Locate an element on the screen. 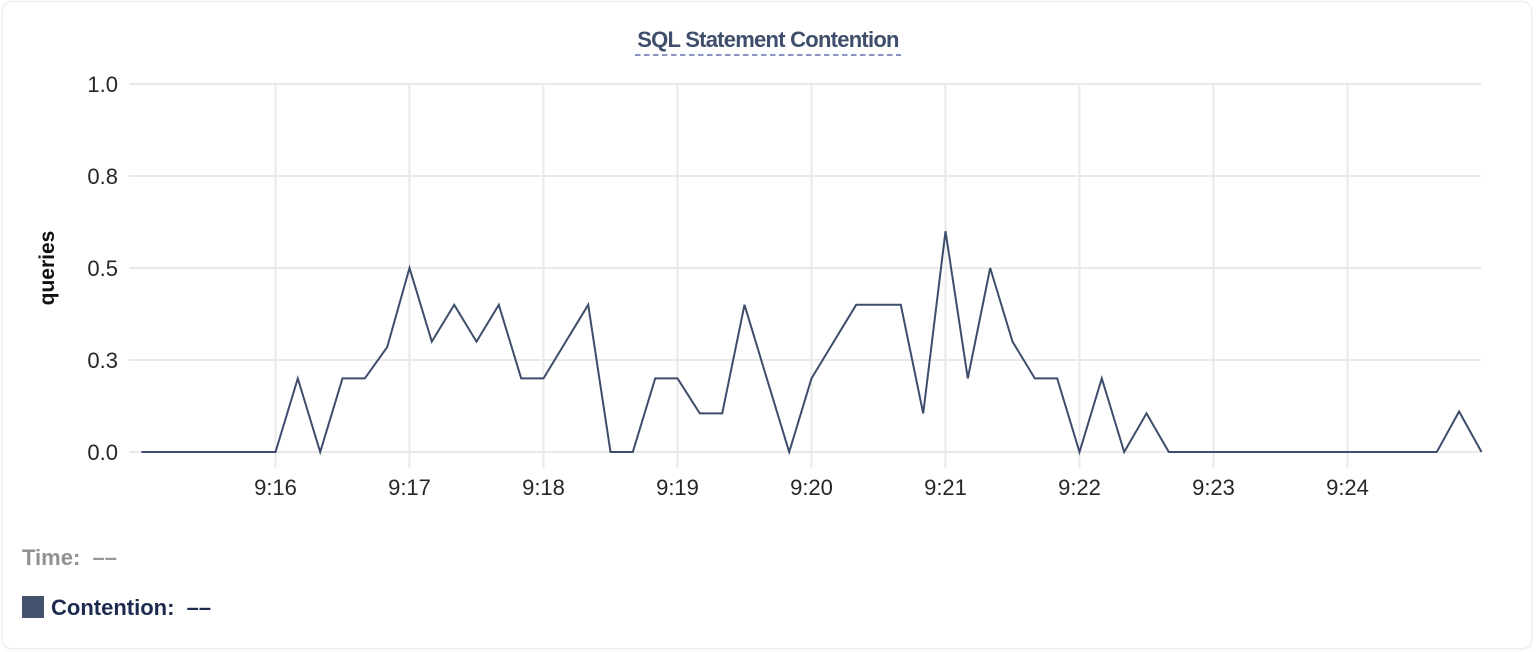 The image size is (1536, 652). svg-text: queries is located at coordinates (47, 268).